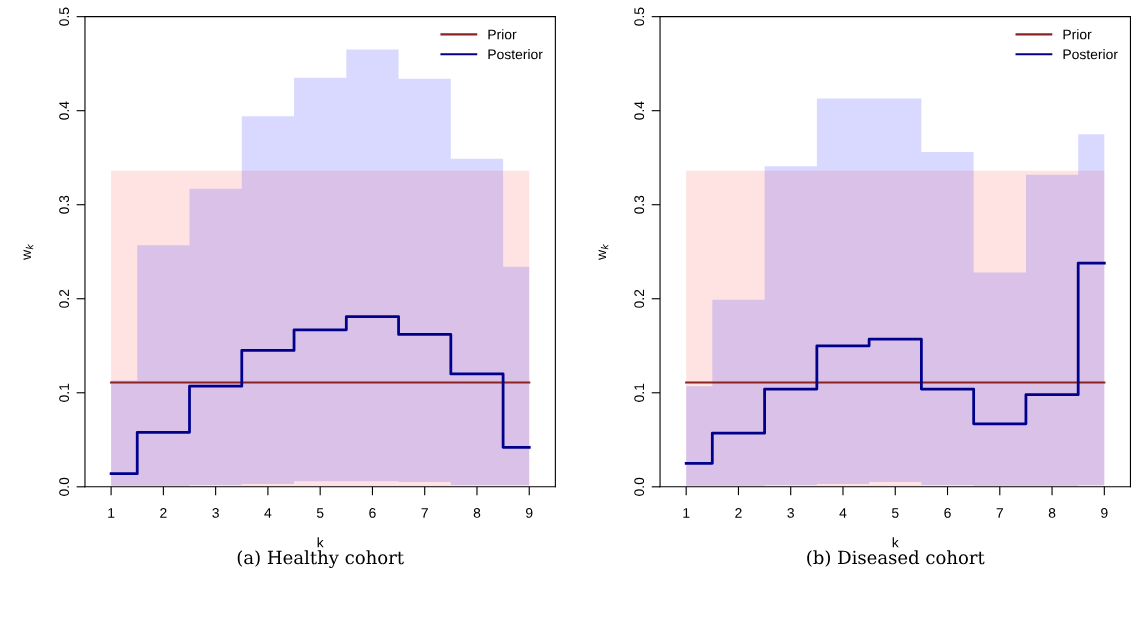  What do you see at coordinates (896, 558) in the screenshot?
I see `text: (b) Diseased cohort` at bounding box center [896, 558].